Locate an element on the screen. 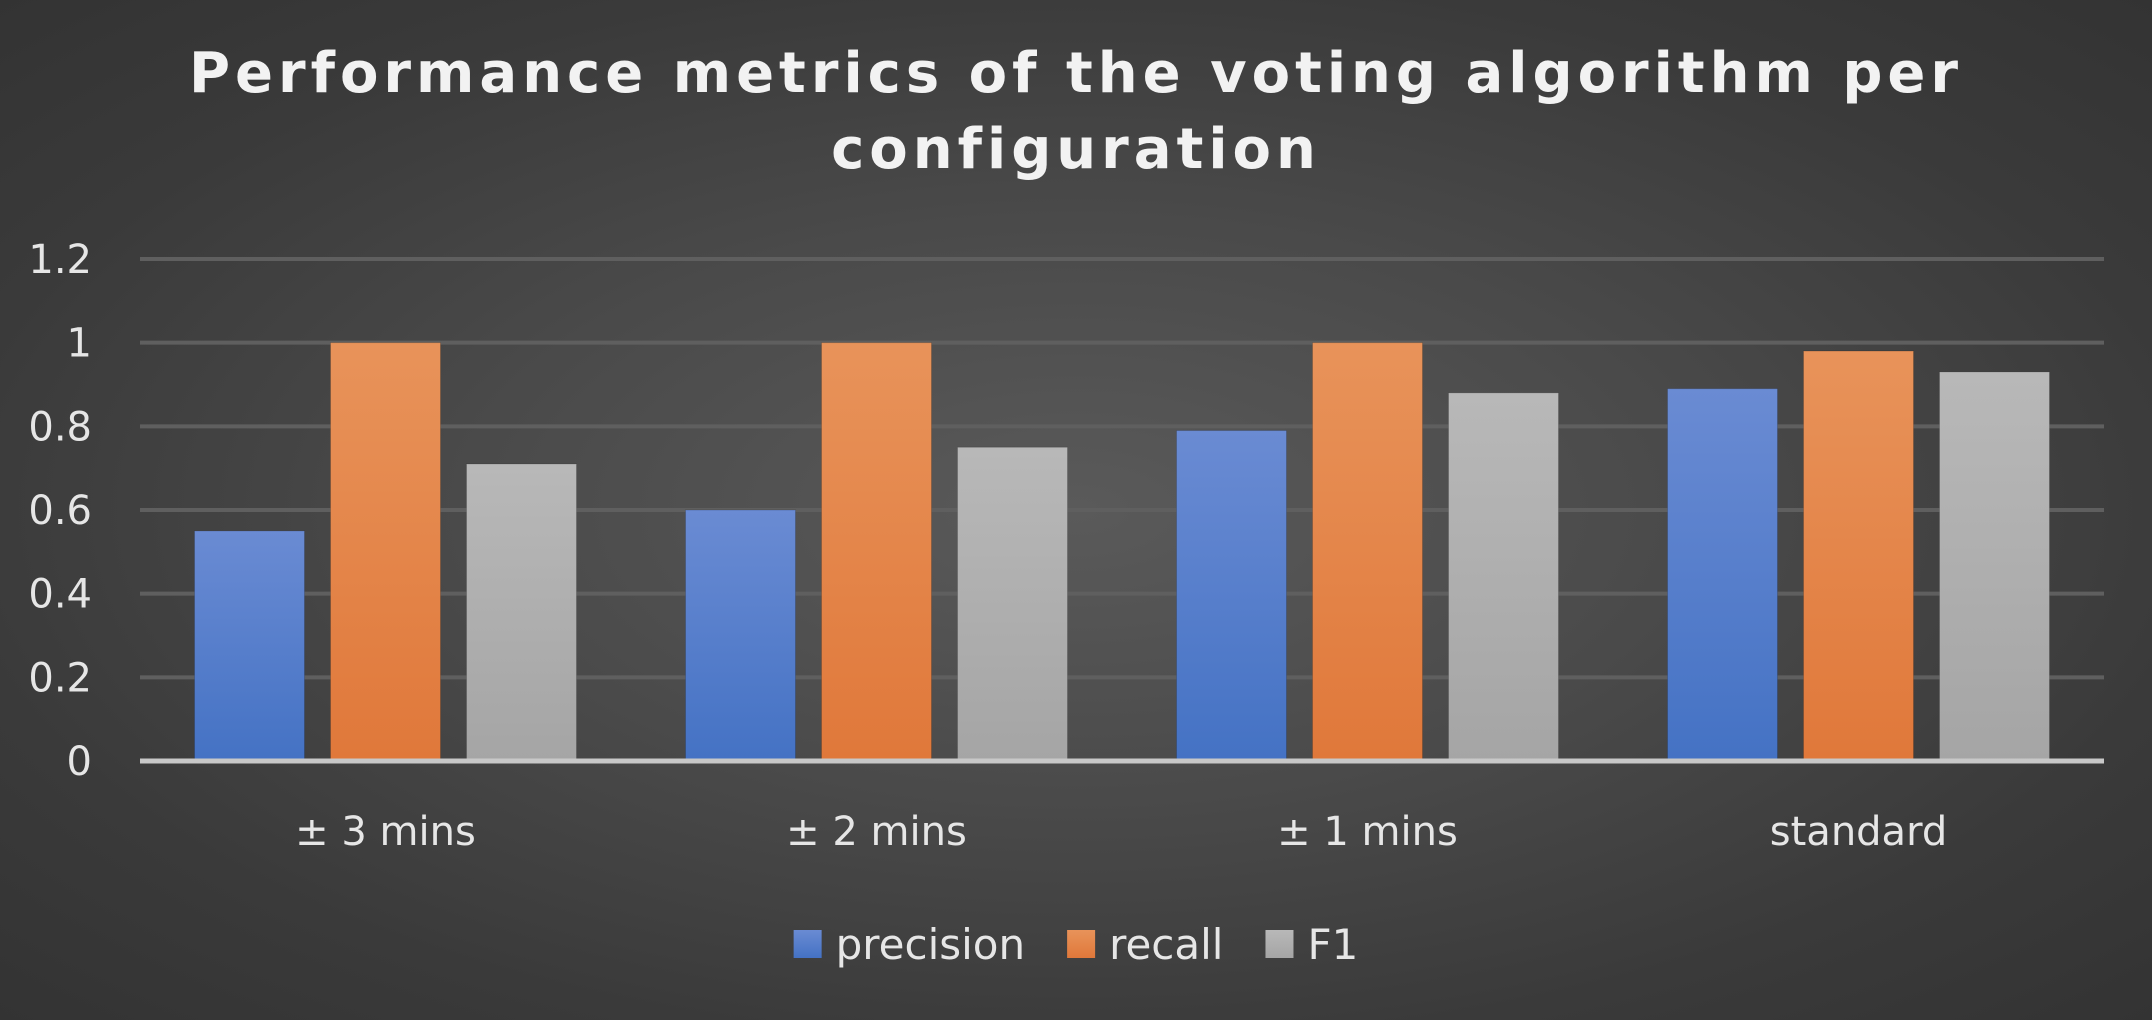 The width and height of the screenshot is (2152, 1020). legend-item-recall: recall is located at coordinates (1145, 944).